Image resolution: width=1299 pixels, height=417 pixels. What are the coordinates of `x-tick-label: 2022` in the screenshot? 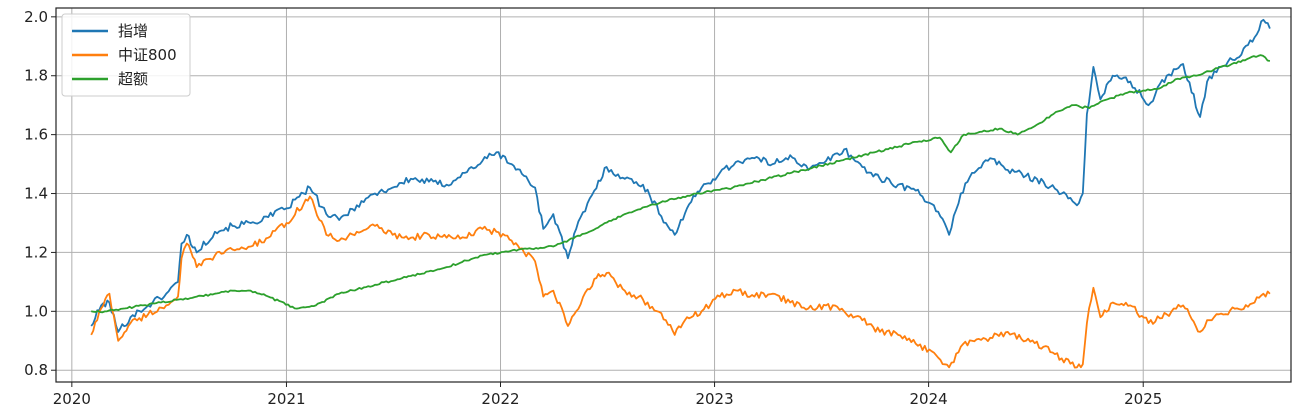 It's located at (500, 399).